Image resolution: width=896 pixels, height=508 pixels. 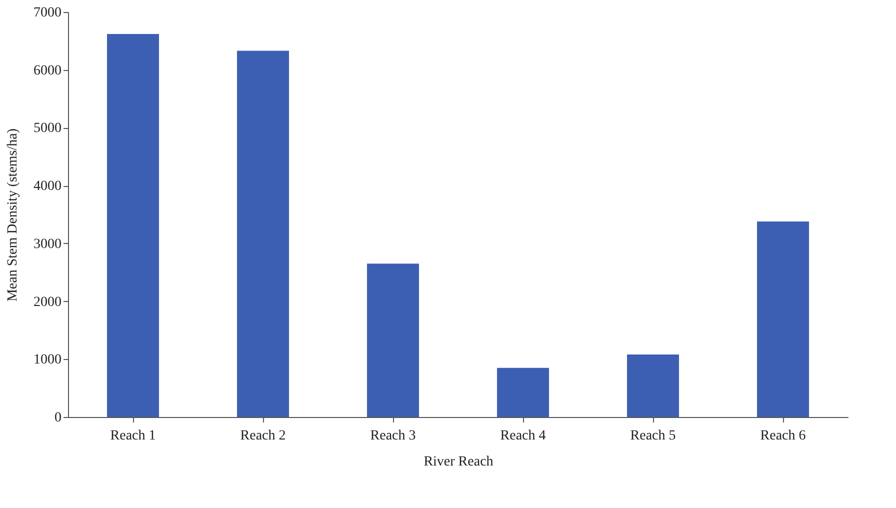 What do you see at coordinates (48, 128) in the screenshot?
I see `y-tick-label: 5000` at bounding box center [48, 128].